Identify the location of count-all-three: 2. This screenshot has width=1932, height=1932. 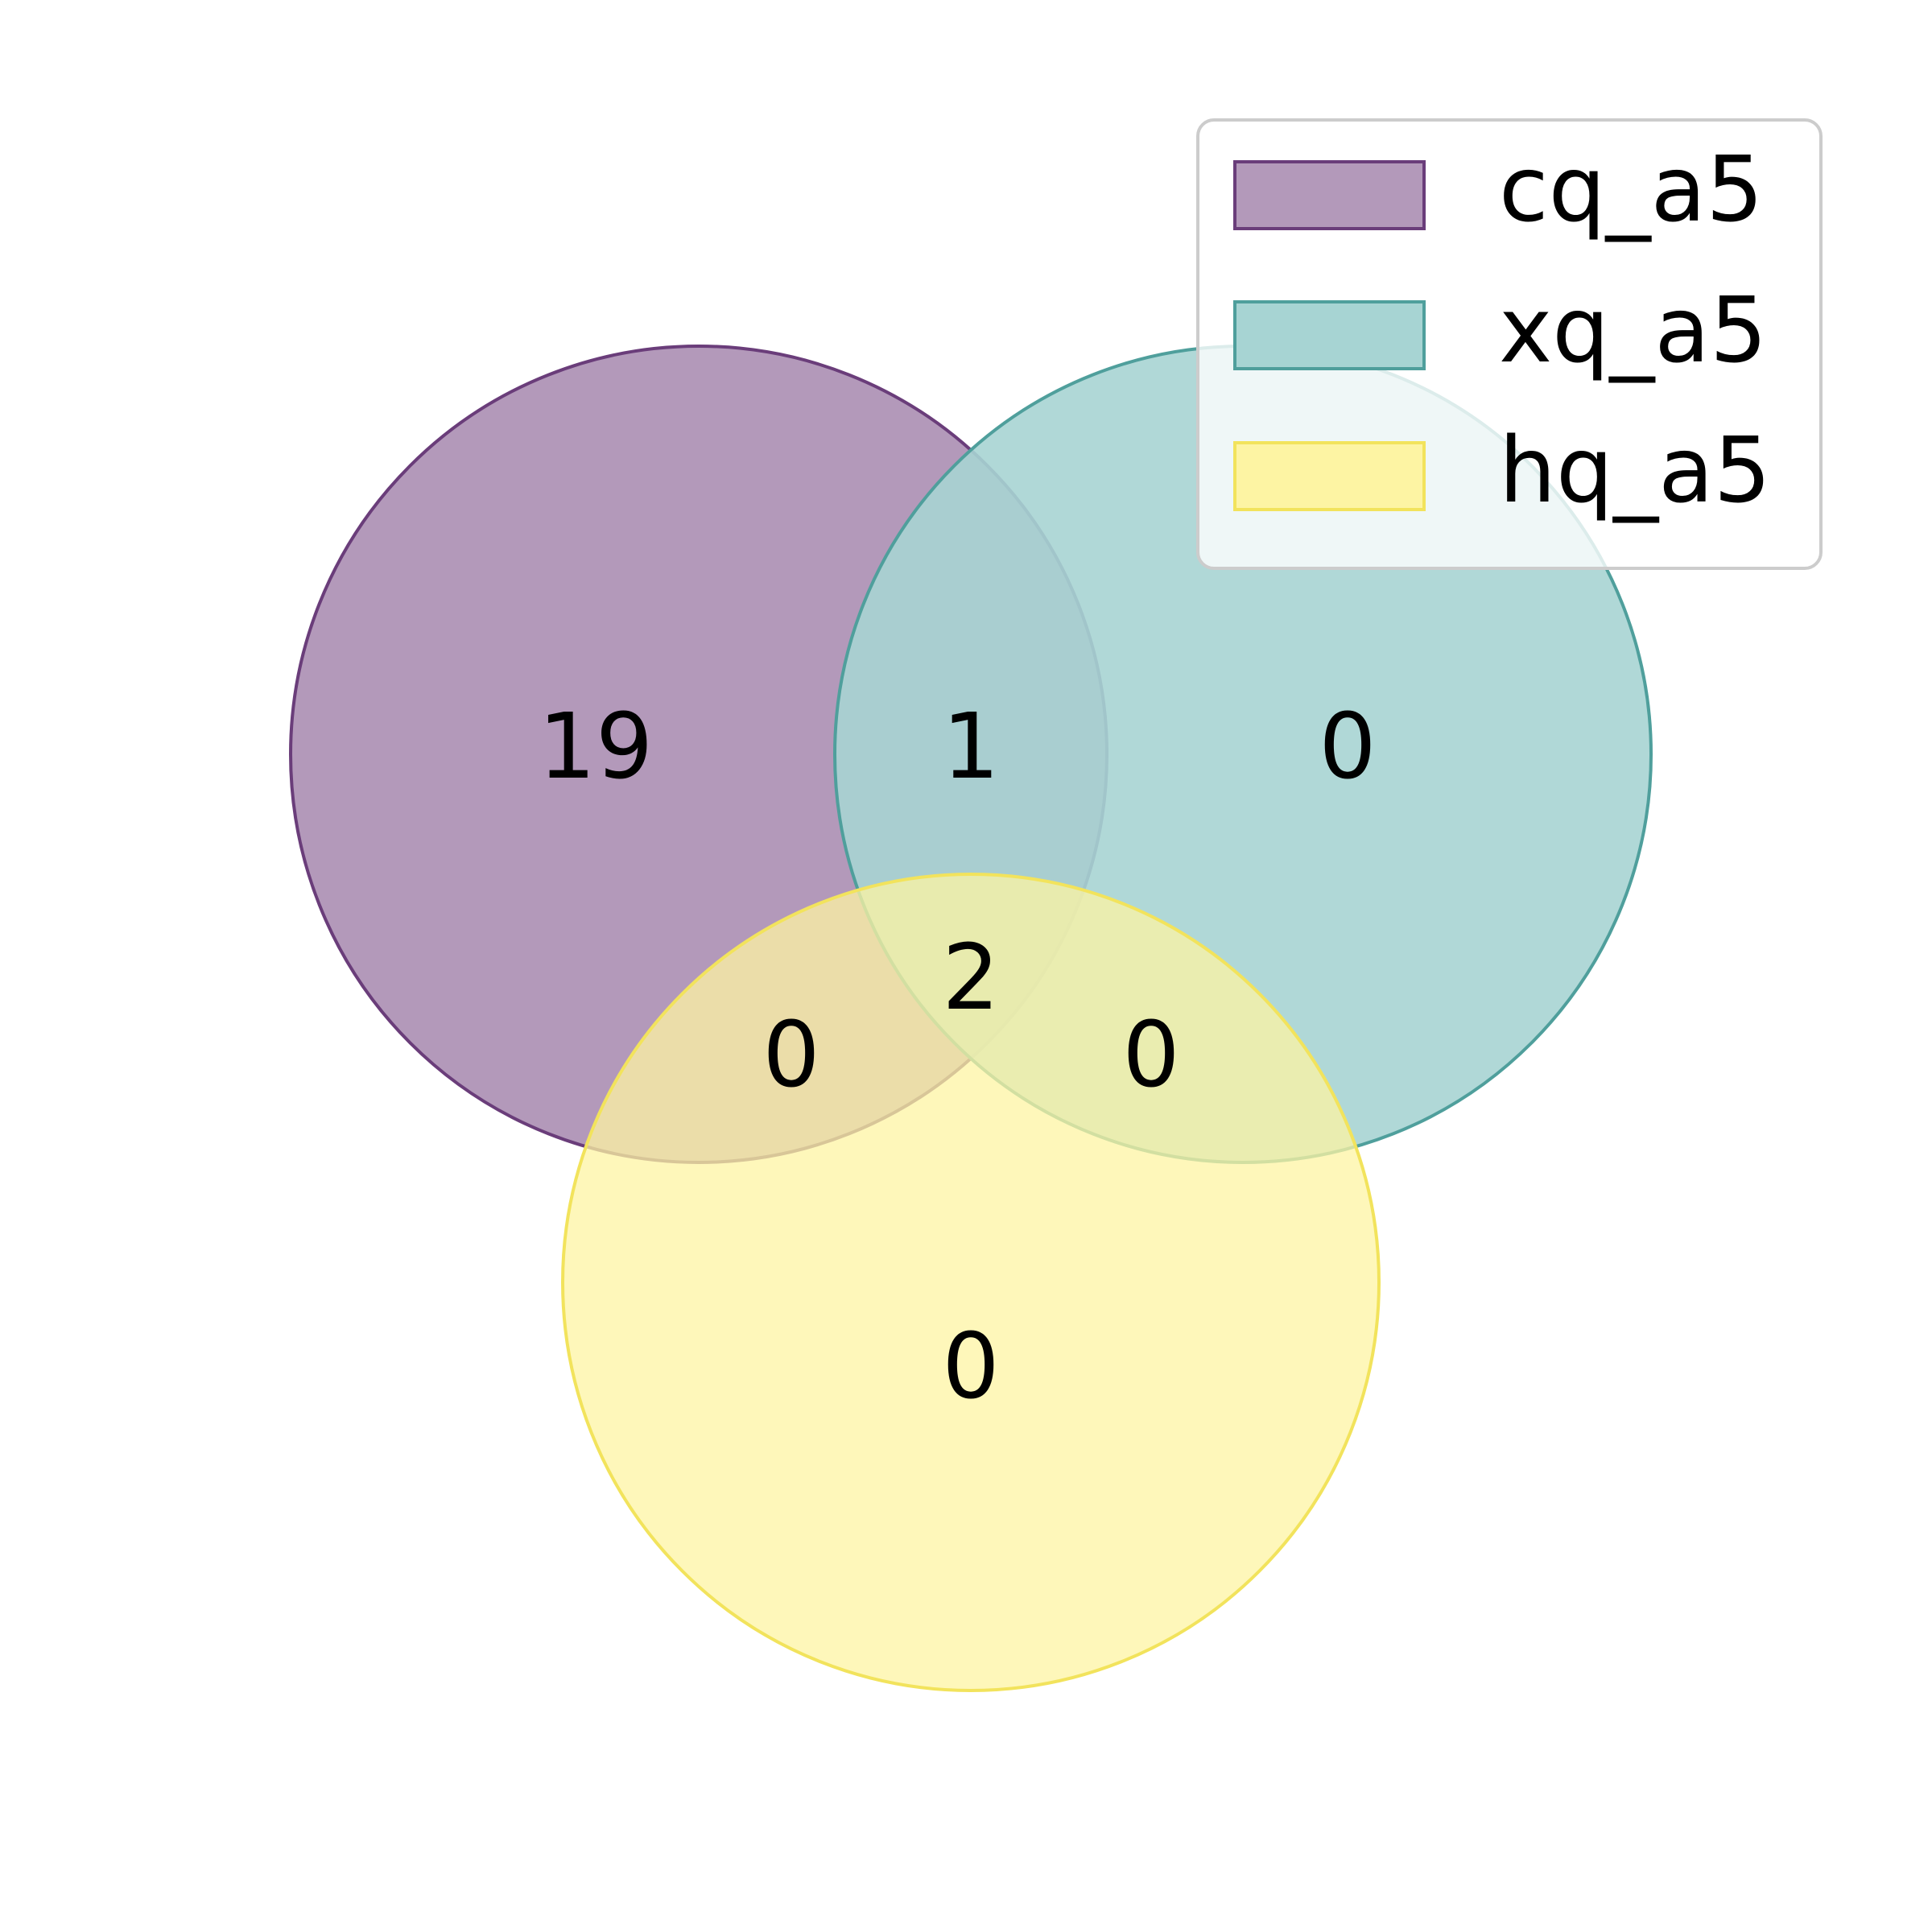
(970, 978).